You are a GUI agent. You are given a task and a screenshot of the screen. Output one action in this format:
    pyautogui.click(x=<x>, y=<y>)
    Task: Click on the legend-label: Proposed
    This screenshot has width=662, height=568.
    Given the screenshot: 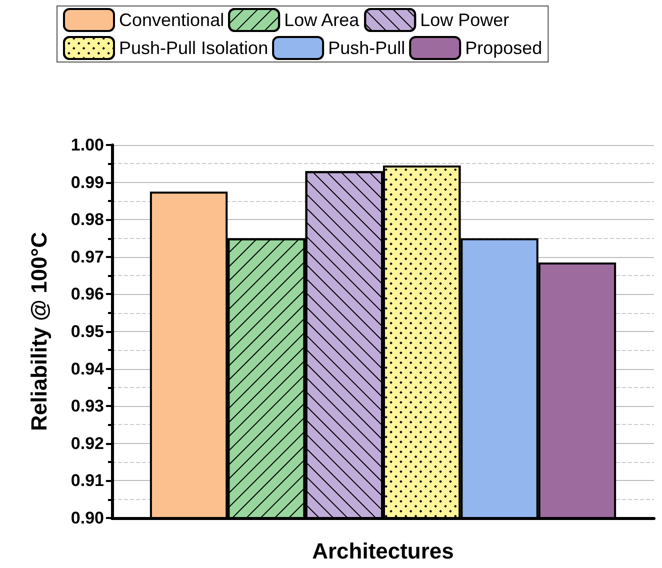 What is the action you would take?
    pyautogui.click(x=503, y=48)
    